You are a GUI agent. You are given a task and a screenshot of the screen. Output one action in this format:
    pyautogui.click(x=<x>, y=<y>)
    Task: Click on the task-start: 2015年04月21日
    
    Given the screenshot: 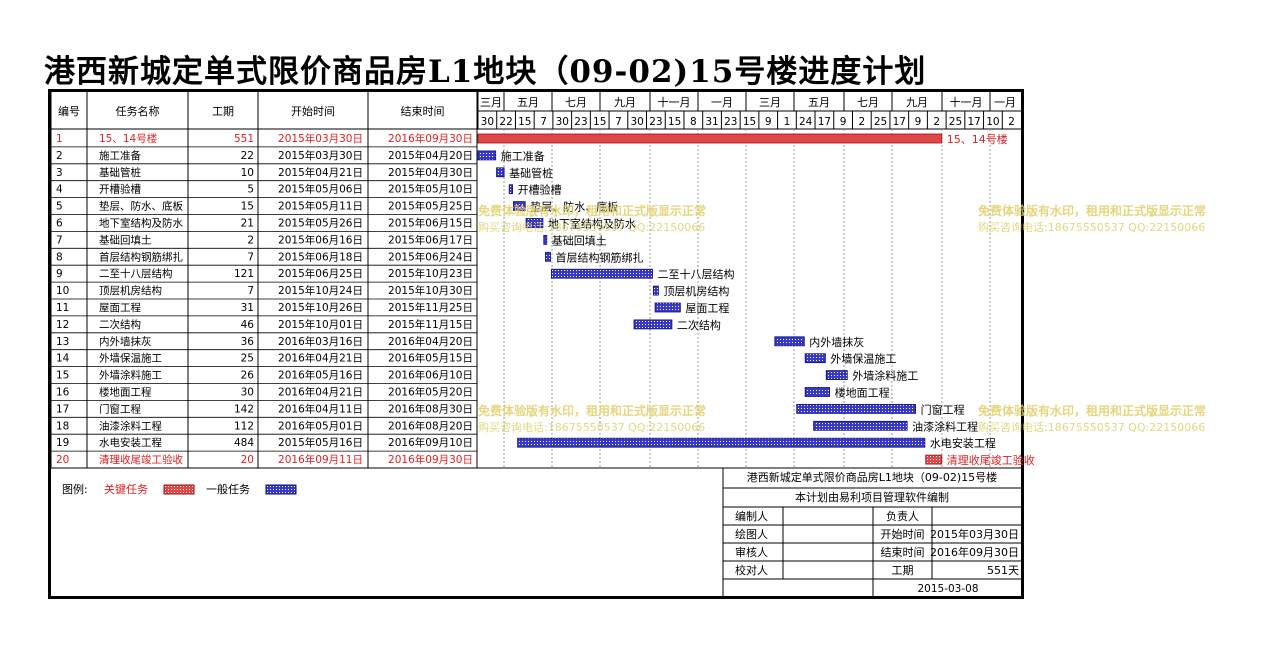 What is the action you would take?
    pyautogui.click(x=320, y=172)
    